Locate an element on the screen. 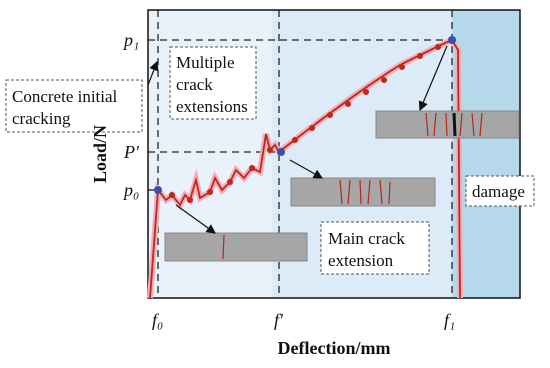 The image size is (550, 368). annotation: Main crack is located at coordinates (366, 238).